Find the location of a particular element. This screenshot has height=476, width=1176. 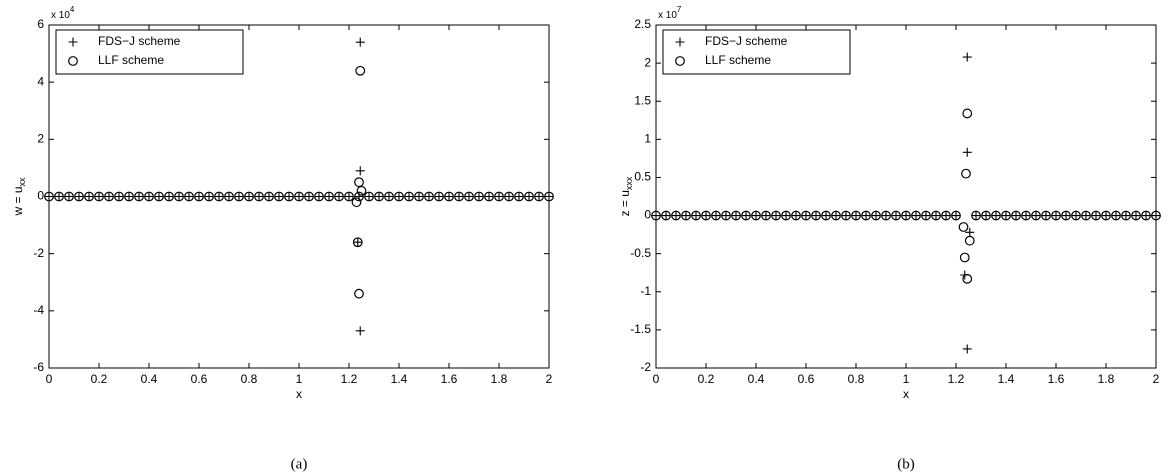

y-tick-label: -4 is located at coordinates (38, 310).